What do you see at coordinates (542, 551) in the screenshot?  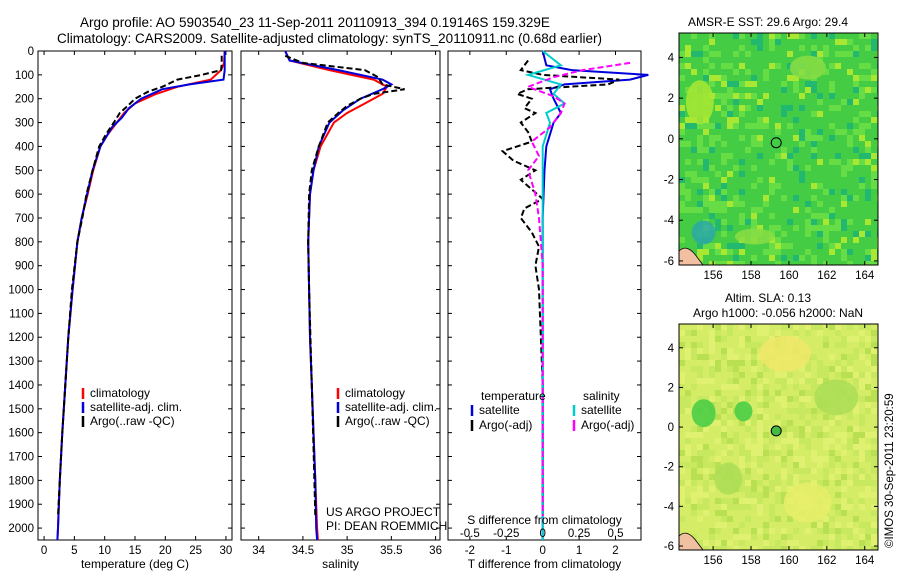 I see `difference-xtick-label: 0` at bounding box center [542, 551].